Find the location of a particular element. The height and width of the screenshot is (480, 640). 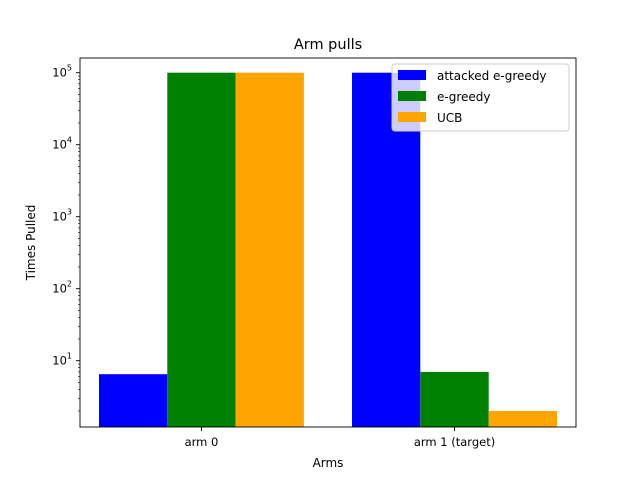

legend: attacked e-greedy e-greedy UCB is located at coordinates (480, 97).